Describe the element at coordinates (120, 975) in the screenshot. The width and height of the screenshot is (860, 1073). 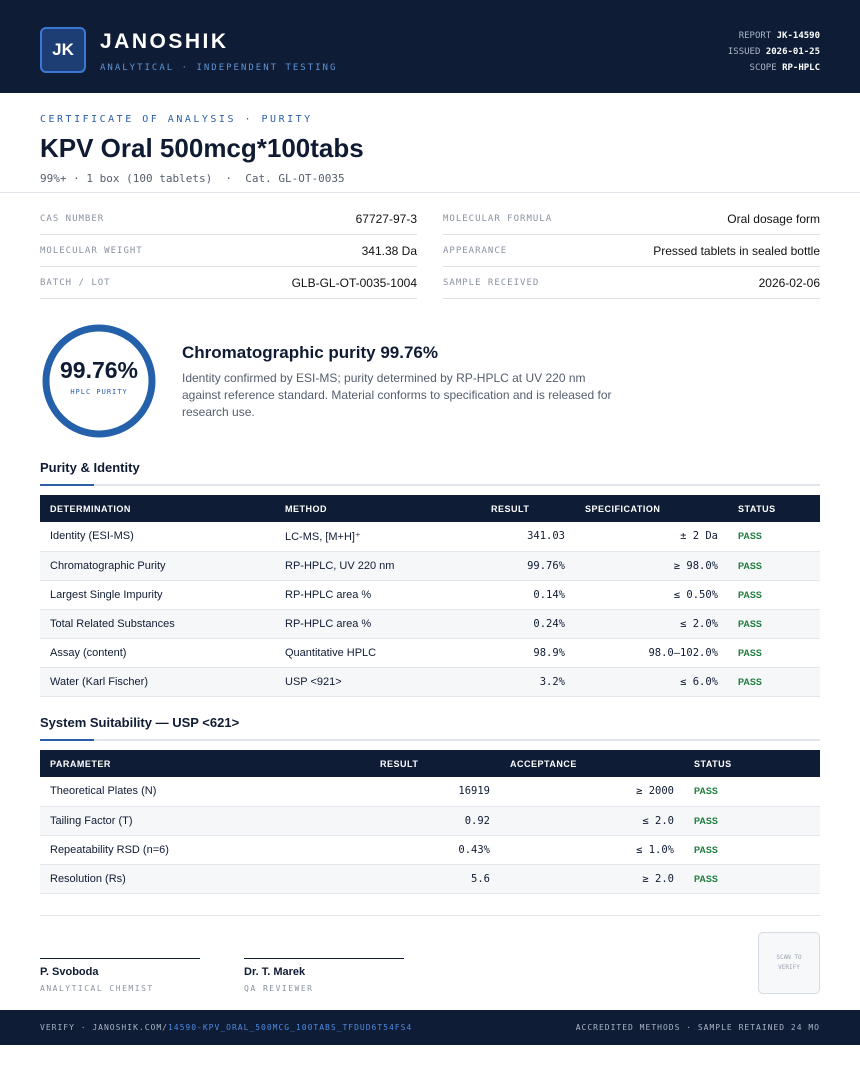
I see `signature: P. Svoboda ANALYTICAL CHEMIST` at that location.